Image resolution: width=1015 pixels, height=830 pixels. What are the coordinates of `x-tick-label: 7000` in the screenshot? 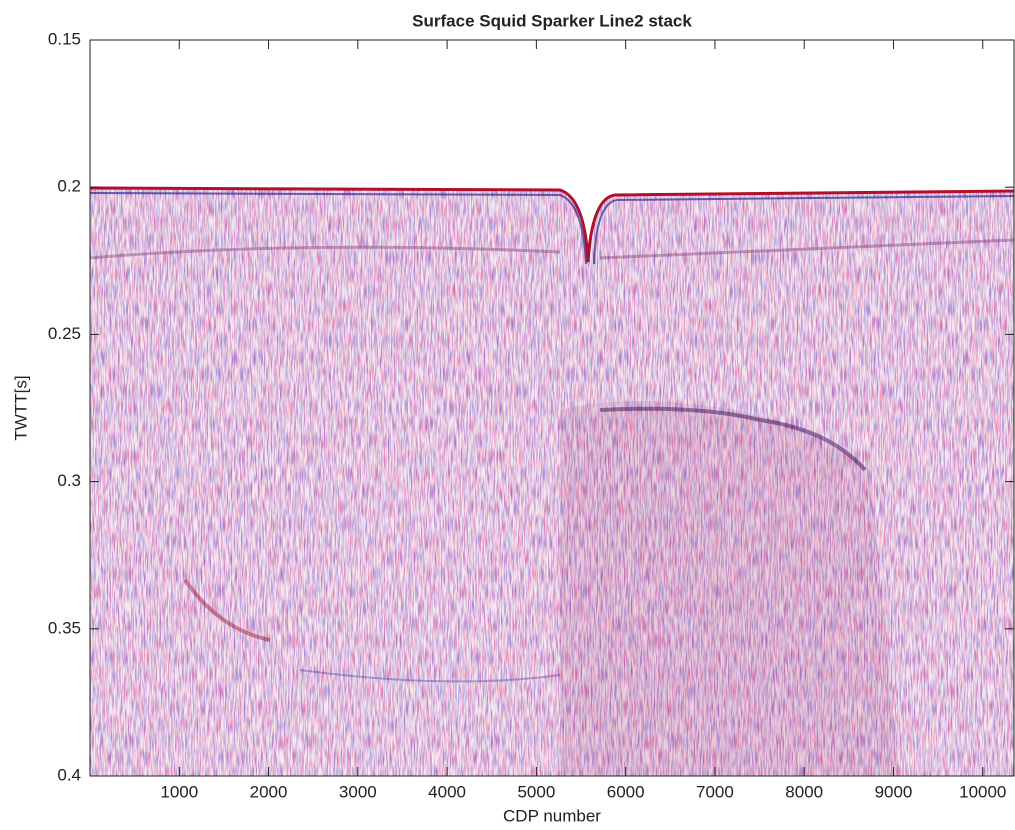 It's located at (715, 791).